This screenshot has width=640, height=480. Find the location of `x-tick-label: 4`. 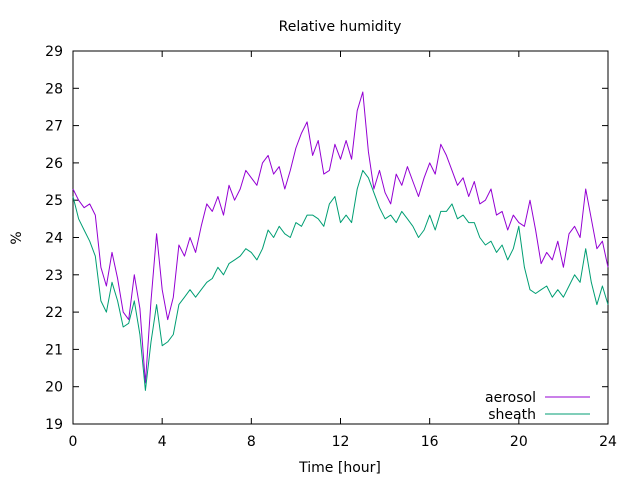

x-tick-label: 4 is located at coordinates (162, 442).